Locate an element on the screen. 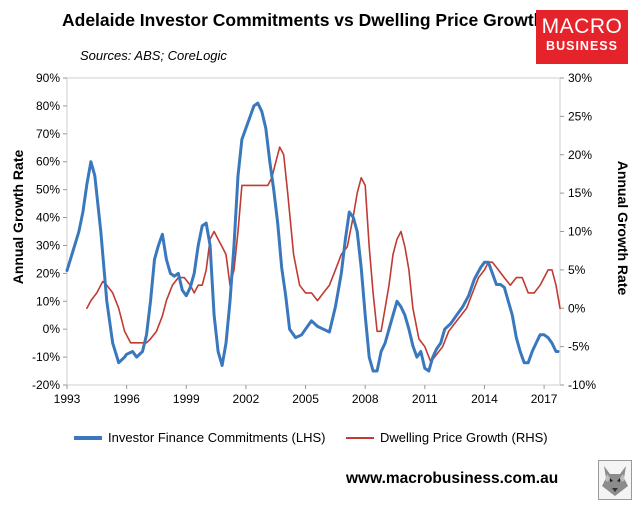  y-right-tick-label: 15% is located at coordinates (580, 193).